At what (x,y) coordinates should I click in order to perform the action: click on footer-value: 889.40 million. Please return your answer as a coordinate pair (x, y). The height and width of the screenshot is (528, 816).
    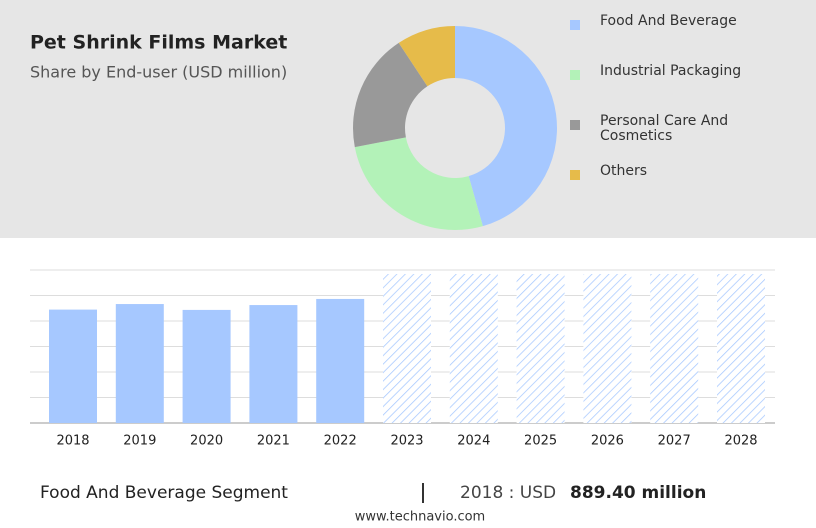
    Looking at the image, I should click on (638, 493).